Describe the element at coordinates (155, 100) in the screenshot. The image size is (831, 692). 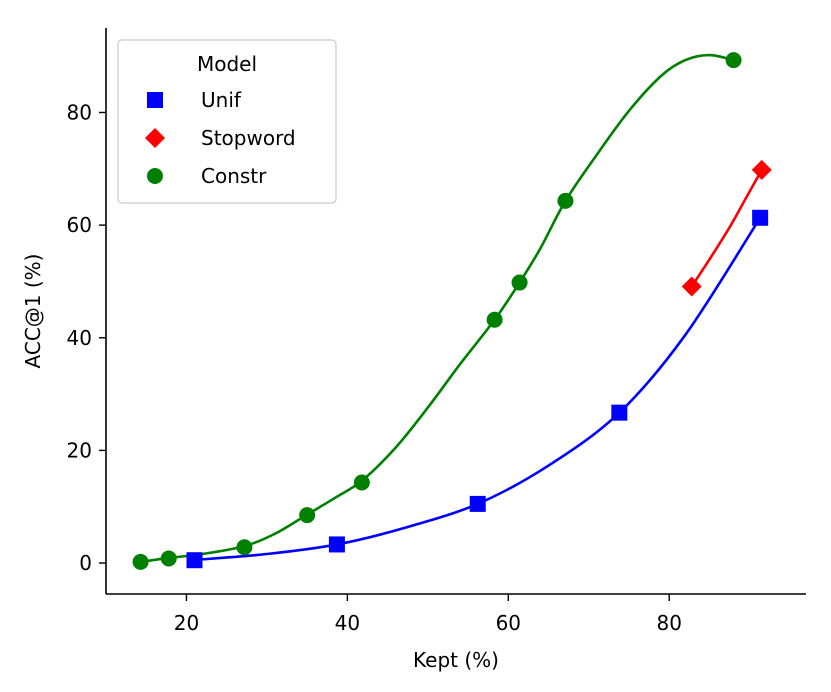
I see `legend-marker-unif` at that location.